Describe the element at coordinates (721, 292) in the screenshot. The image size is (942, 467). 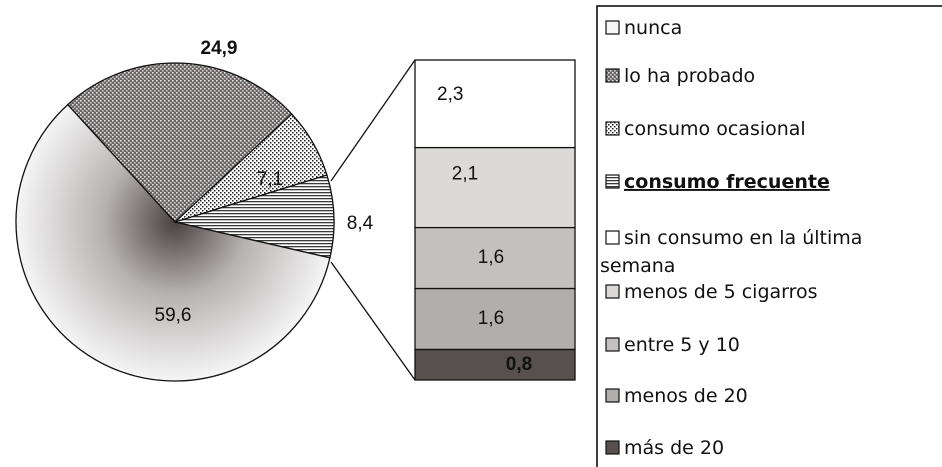
I see `legend-label: menos de 5 cigarros` at that location.